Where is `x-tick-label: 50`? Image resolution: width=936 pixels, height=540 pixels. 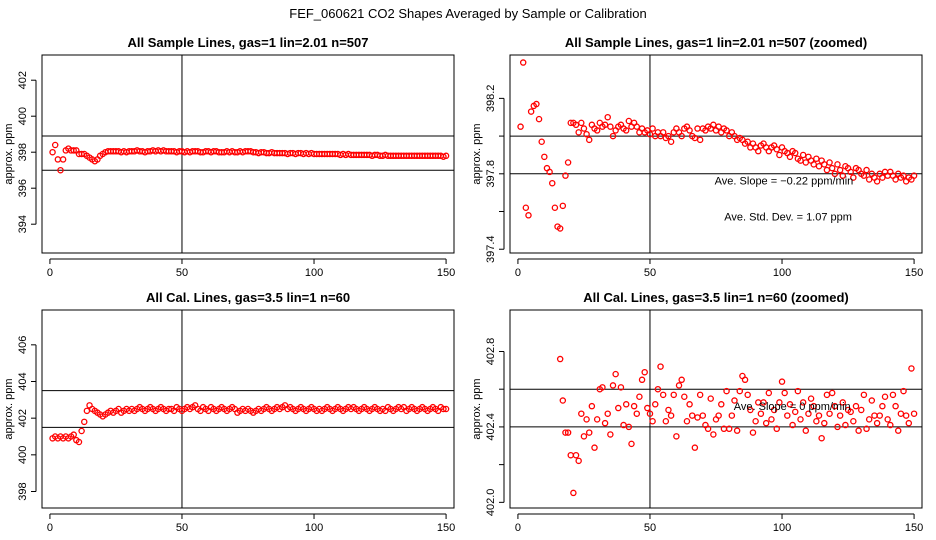
x-tick-label: 50 is located at coordinates (650, 273).